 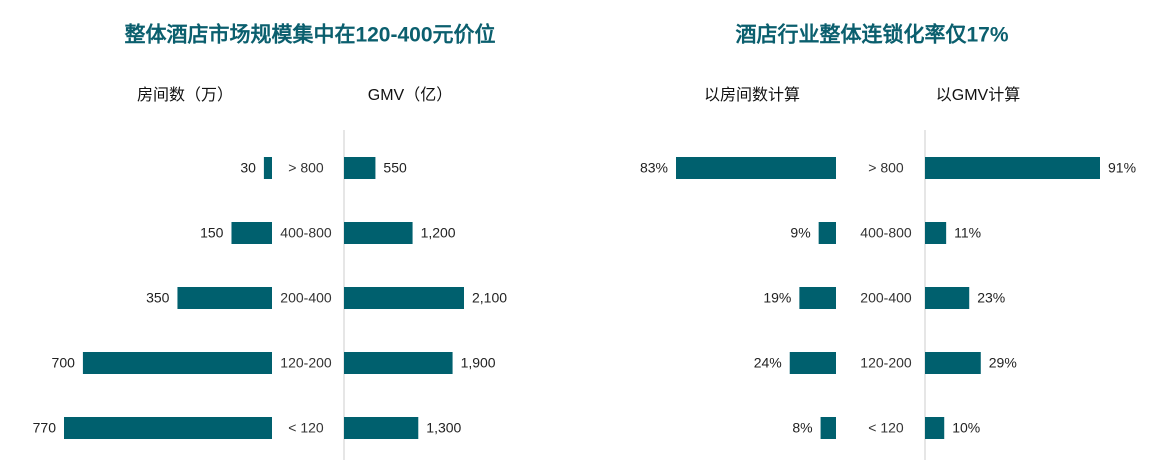 What do you see at coordinates (395, 168) in the screenshot?
I see `value-label: 550` at bounding box center [395, 168].